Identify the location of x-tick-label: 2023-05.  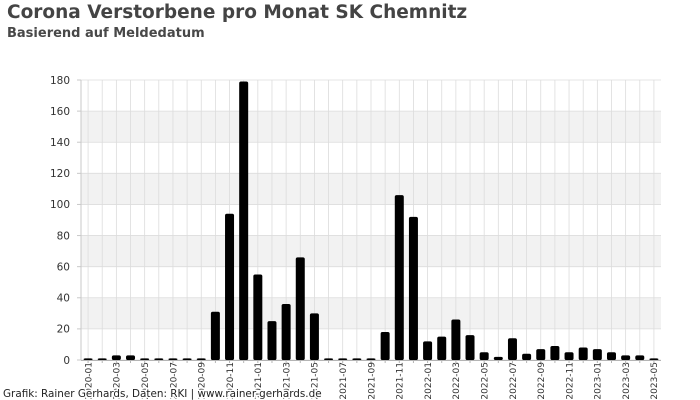
(655, 381).